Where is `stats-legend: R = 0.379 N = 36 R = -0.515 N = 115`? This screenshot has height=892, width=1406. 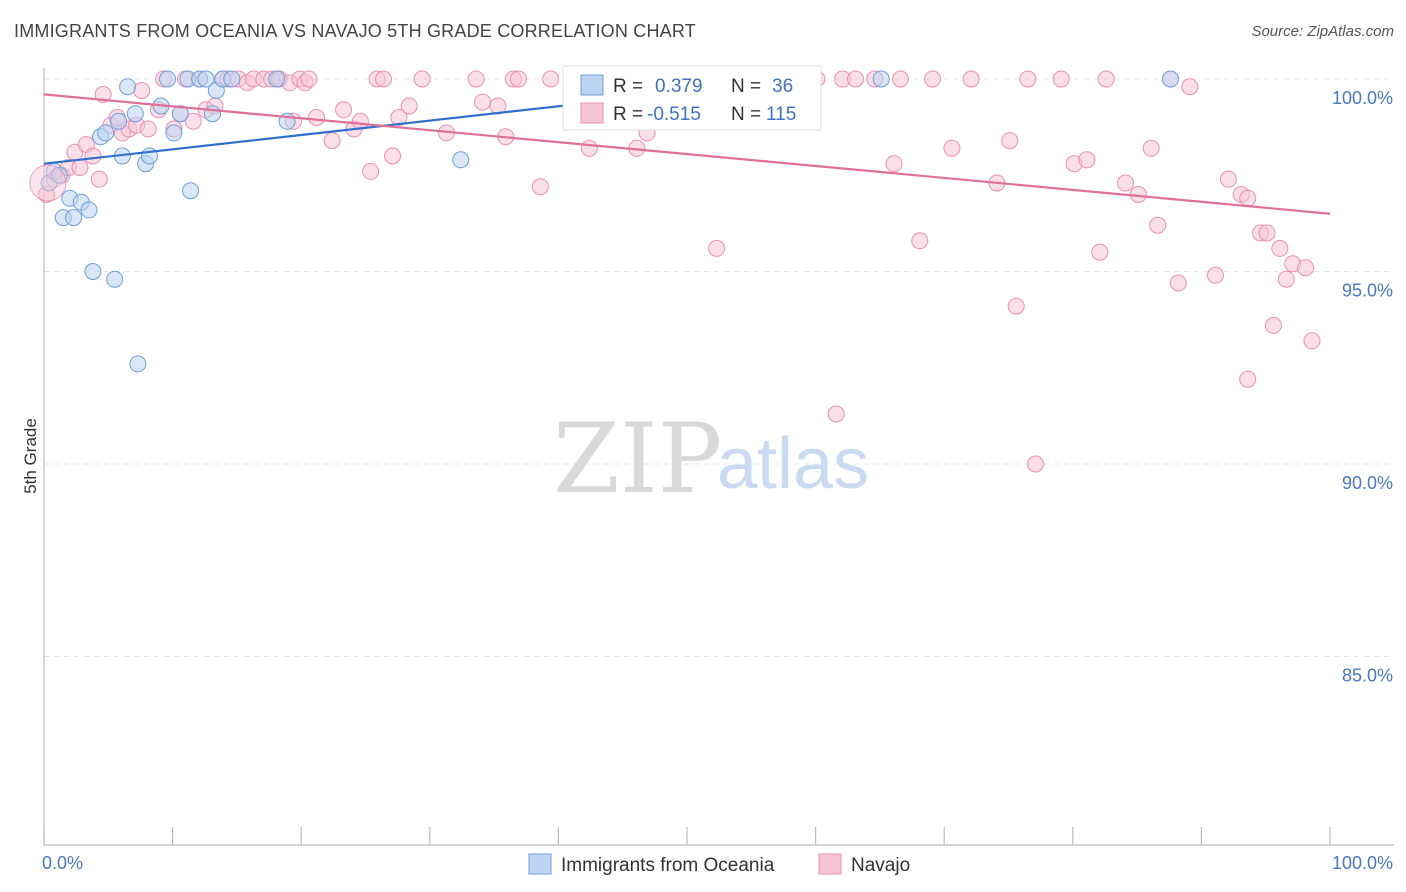 stats-legend: R = 0.379 N = 36 R = -0.515 N = 115 is located at coordinates (692, 98).